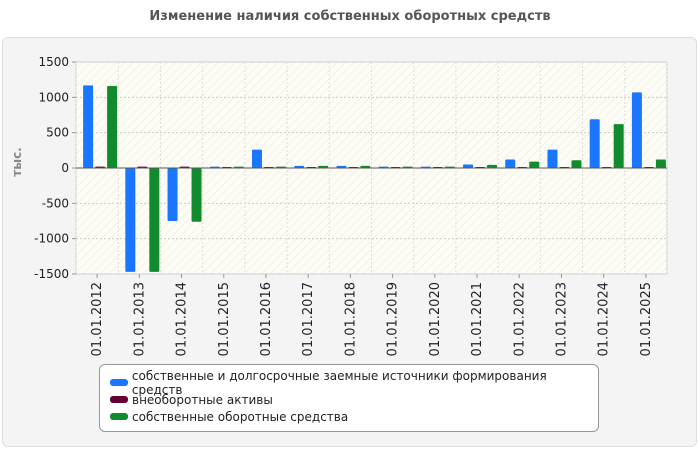  What do you see at coordinates (510, 163) in the screenshot?
I see `bar-series-0-01.01.2022` at bounding box center [510, 163].